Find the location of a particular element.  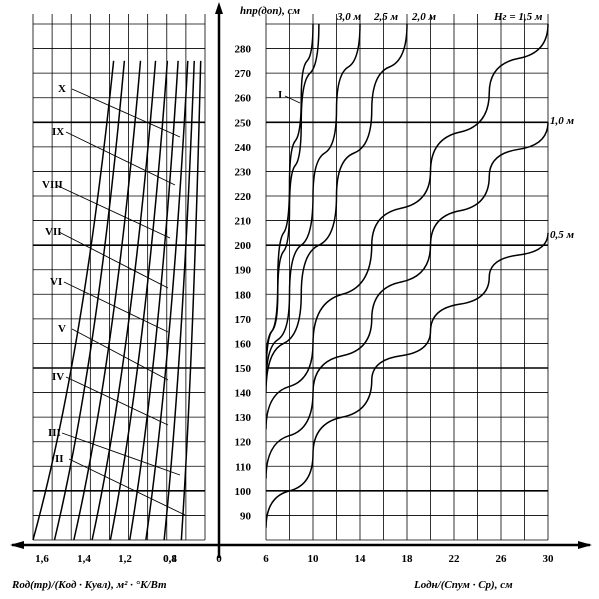

curve-label-VII: VII is located at coordinates (53, 232).